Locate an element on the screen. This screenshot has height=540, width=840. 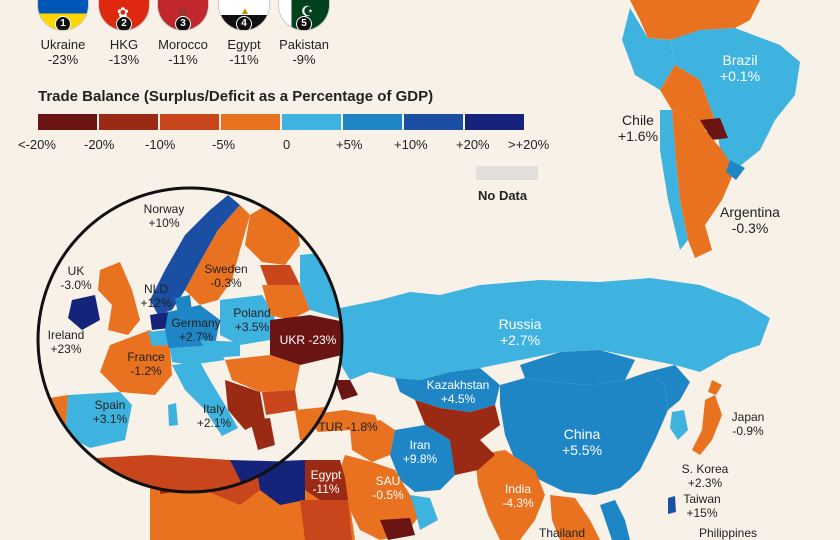
region-iraq-syria is located at coordinates (372, 441).